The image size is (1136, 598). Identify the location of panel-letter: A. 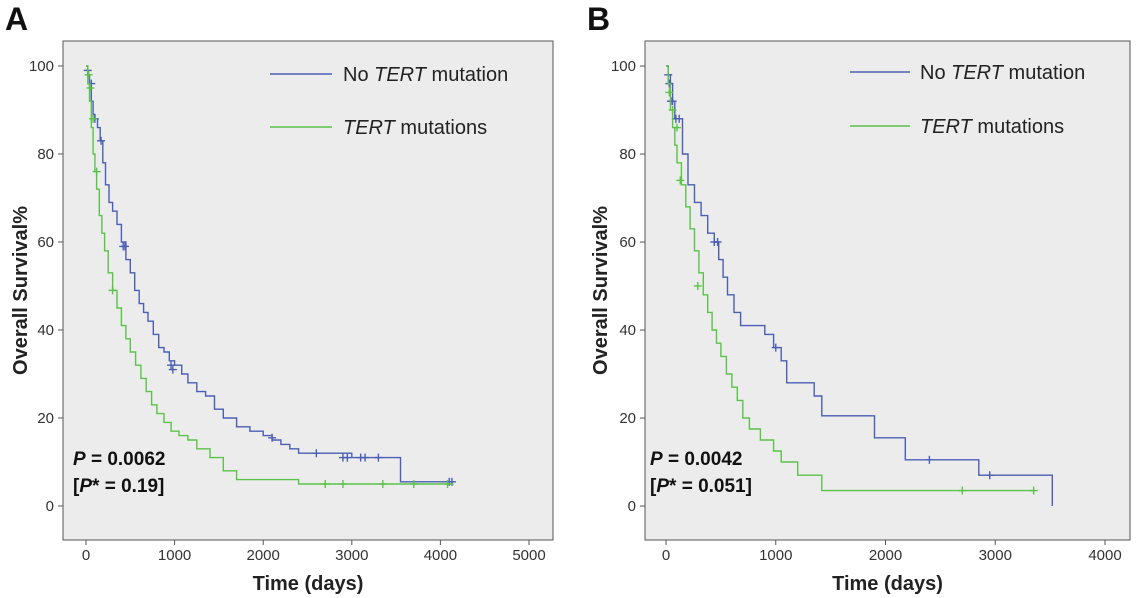
(16, 19).